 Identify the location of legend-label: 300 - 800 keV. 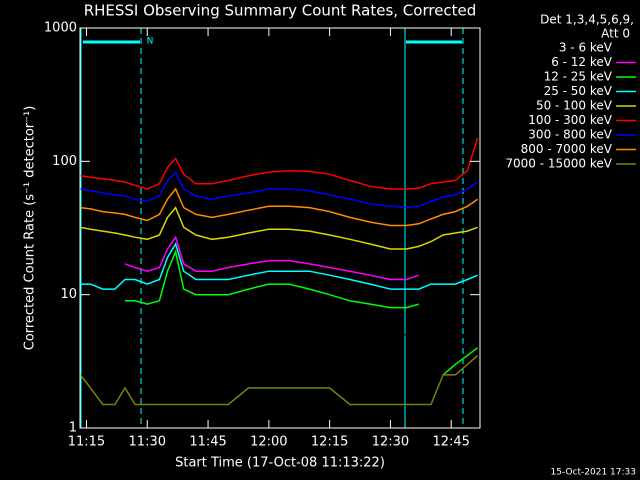
(570, 135).